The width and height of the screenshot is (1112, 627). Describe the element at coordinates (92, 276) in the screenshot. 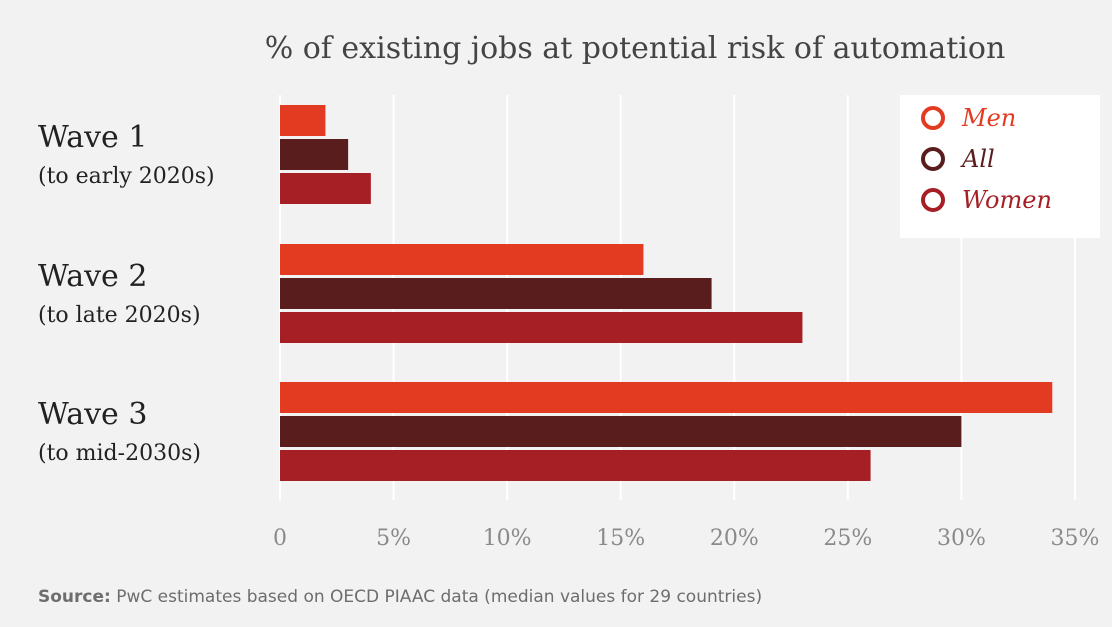

I see `category-label: Wave 2` at that location.